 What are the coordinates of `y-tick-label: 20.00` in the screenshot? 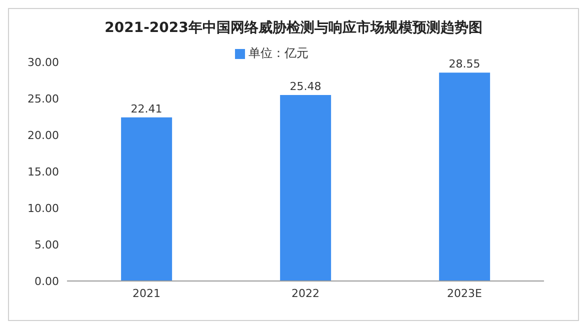 It's located at (43, 135).